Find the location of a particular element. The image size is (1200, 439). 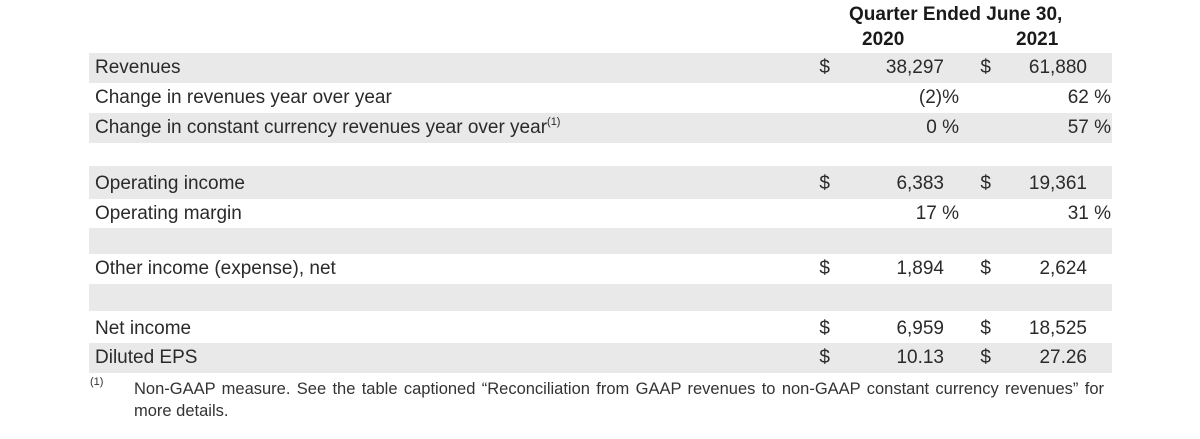

table-row-revenues: Revenues $ 38,297 $ 61,880 is located at coordinates (600, 68).